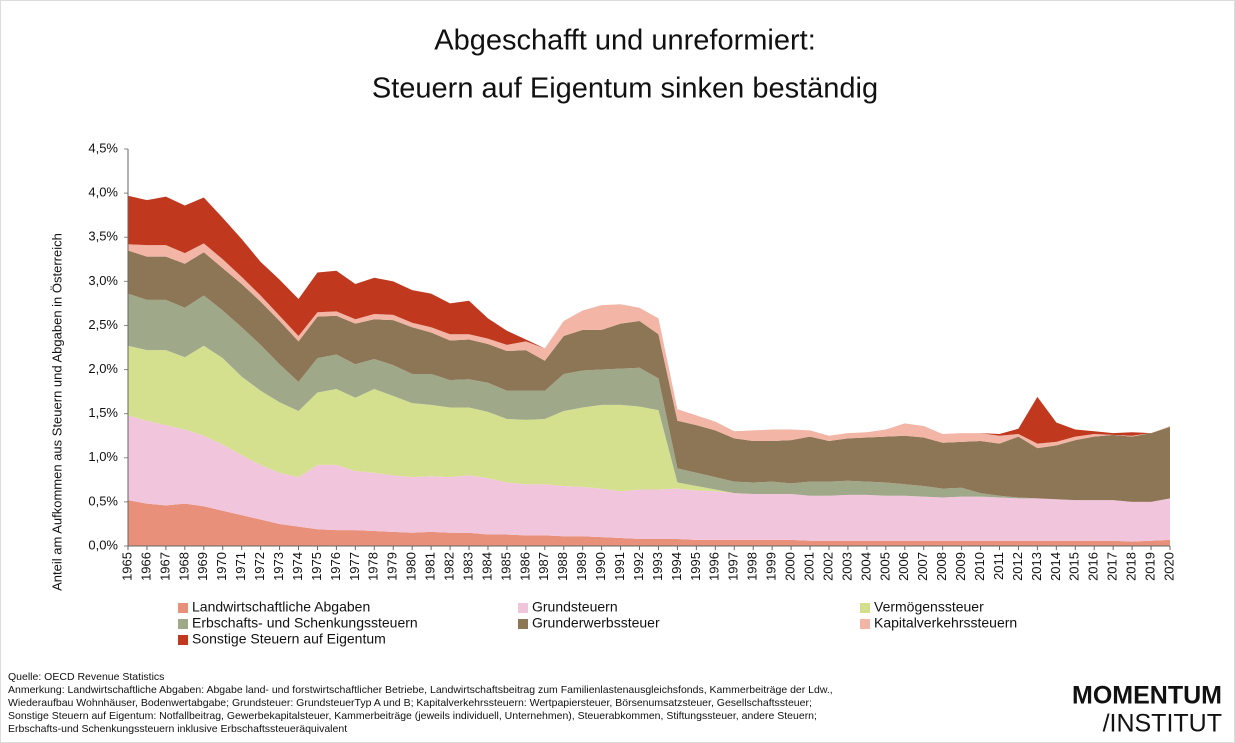 The height and width of the screenshot is (743, 1235). Describe the element at coordinates (259, 566) in the screenshot. I see `x-tick-label: 1972` at that location.